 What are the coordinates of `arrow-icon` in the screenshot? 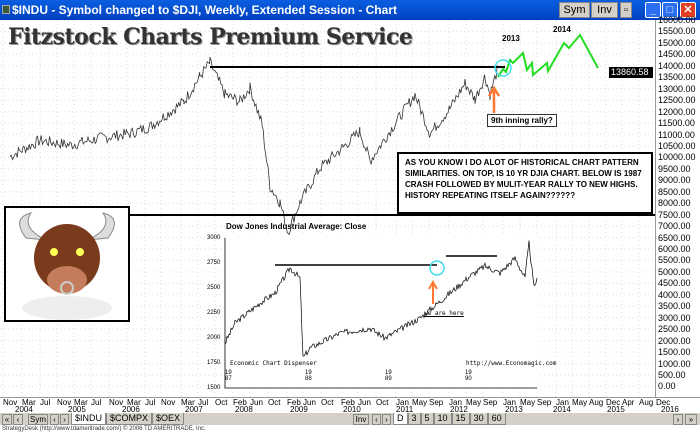 It's located at (494, 99).